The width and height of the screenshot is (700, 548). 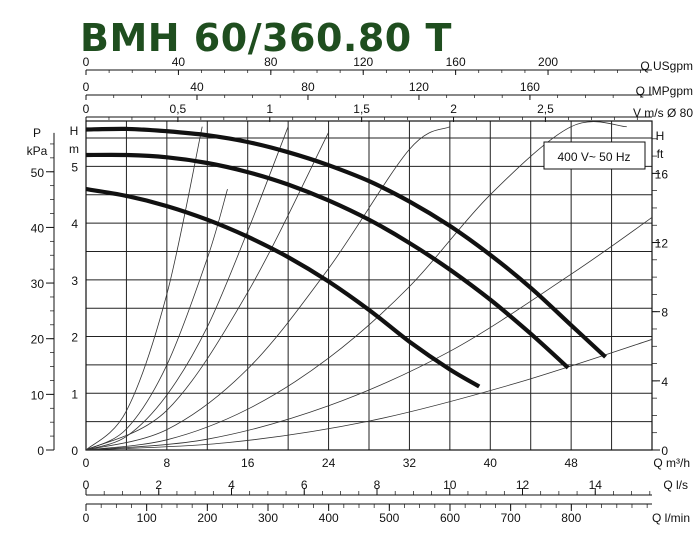 What do you see at coordinates (37, 151) in the screenshot?
I see `left-axis-label-kpa: kPa` at bounding box center [37, 151].